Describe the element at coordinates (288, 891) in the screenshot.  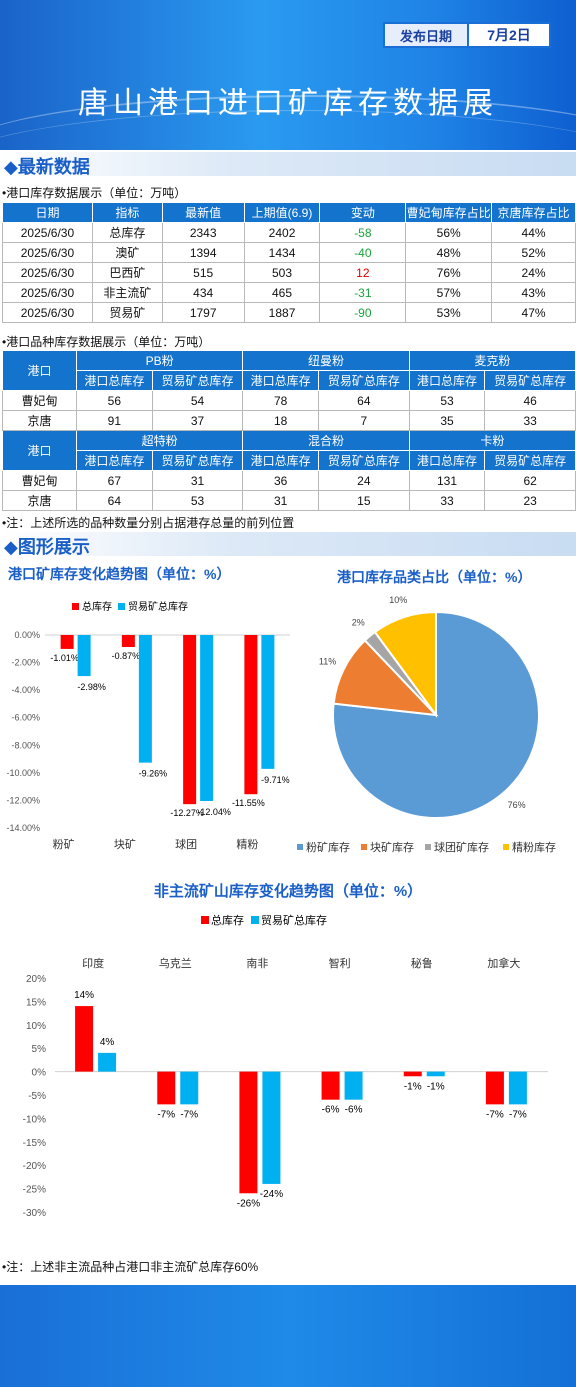
I see `chart3-title: 非主流矿山库存变化趋势图（单位：%）` at that location.